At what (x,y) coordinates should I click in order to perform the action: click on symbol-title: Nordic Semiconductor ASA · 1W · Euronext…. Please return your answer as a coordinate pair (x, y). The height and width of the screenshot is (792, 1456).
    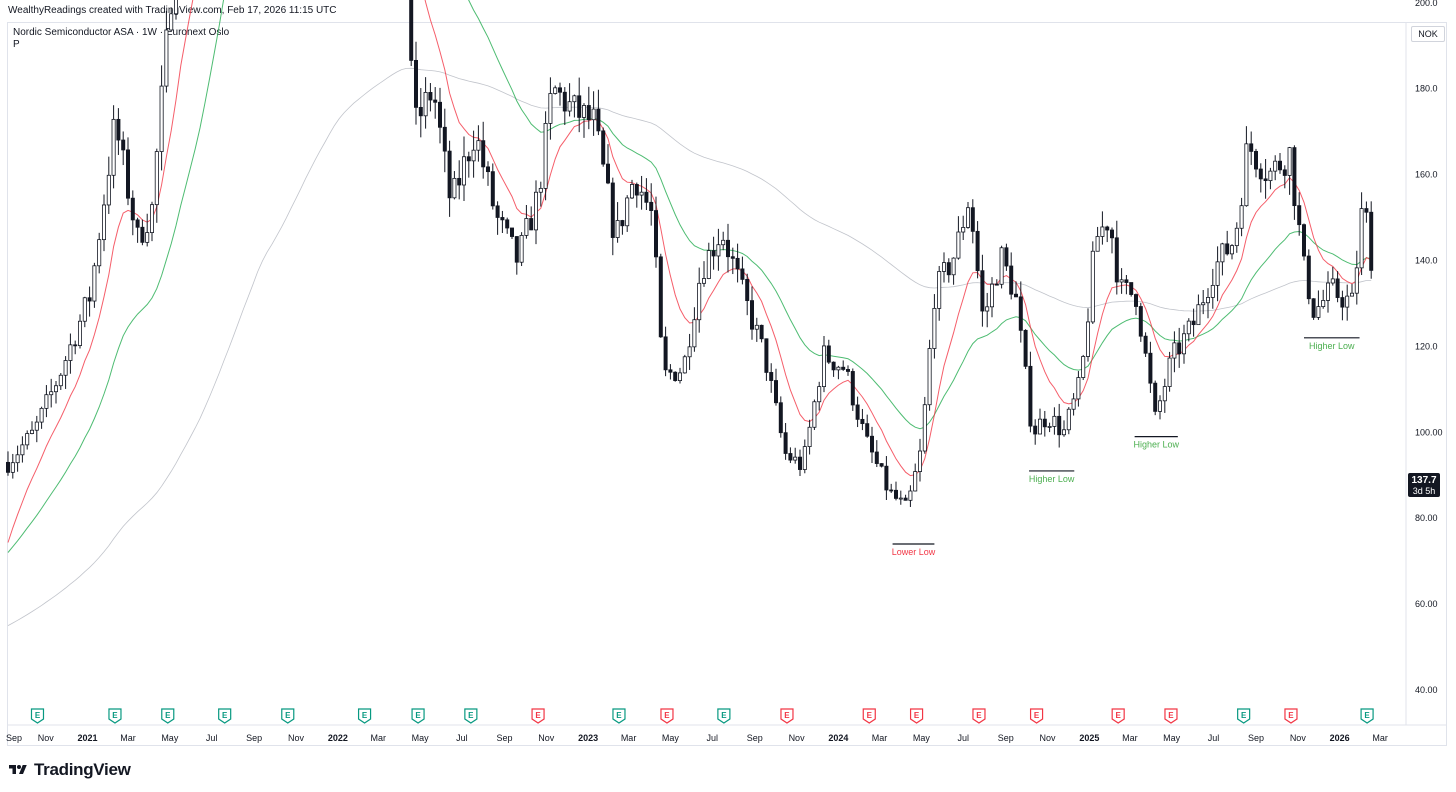
    Looking at the image, I should click on (121, 32).